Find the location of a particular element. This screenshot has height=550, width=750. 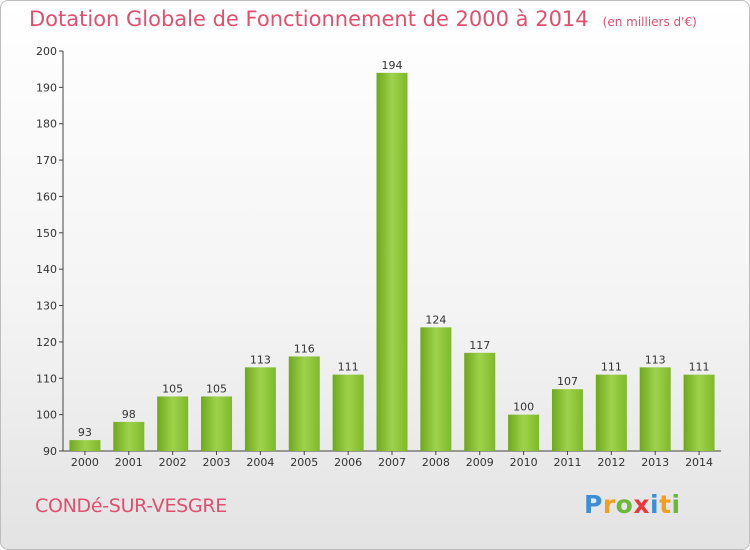

x-tick-label-2004: 2004 is located at coordinates (260, 462).